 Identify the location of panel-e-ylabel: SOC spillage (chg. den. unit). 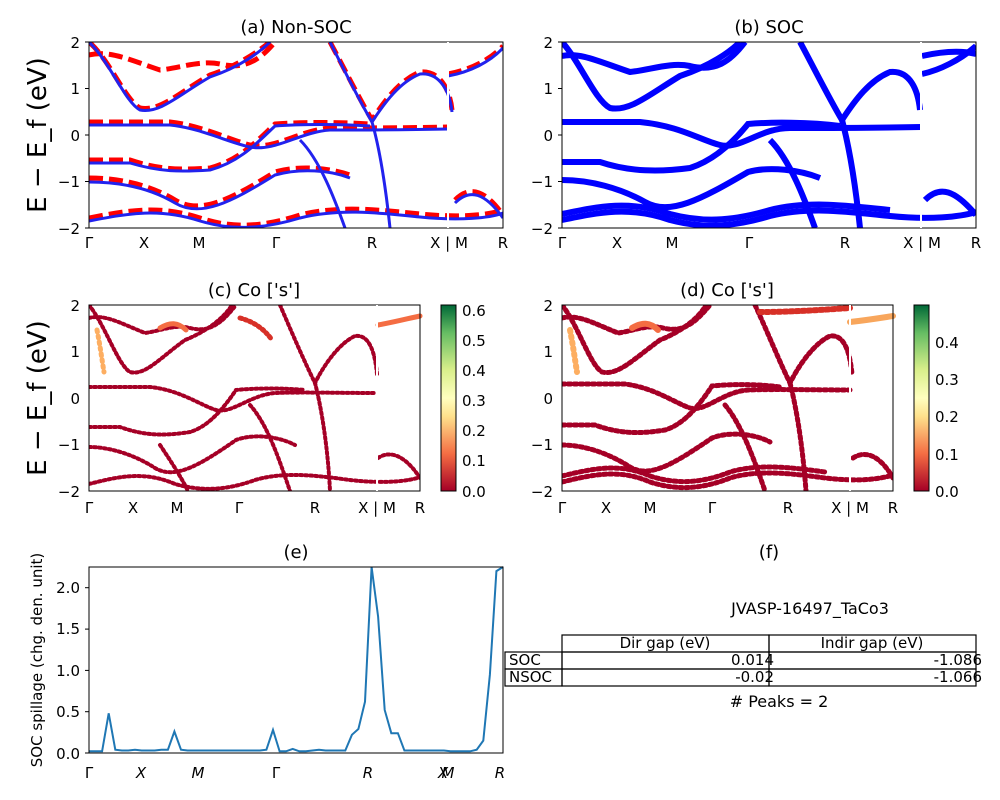
(37, 660).